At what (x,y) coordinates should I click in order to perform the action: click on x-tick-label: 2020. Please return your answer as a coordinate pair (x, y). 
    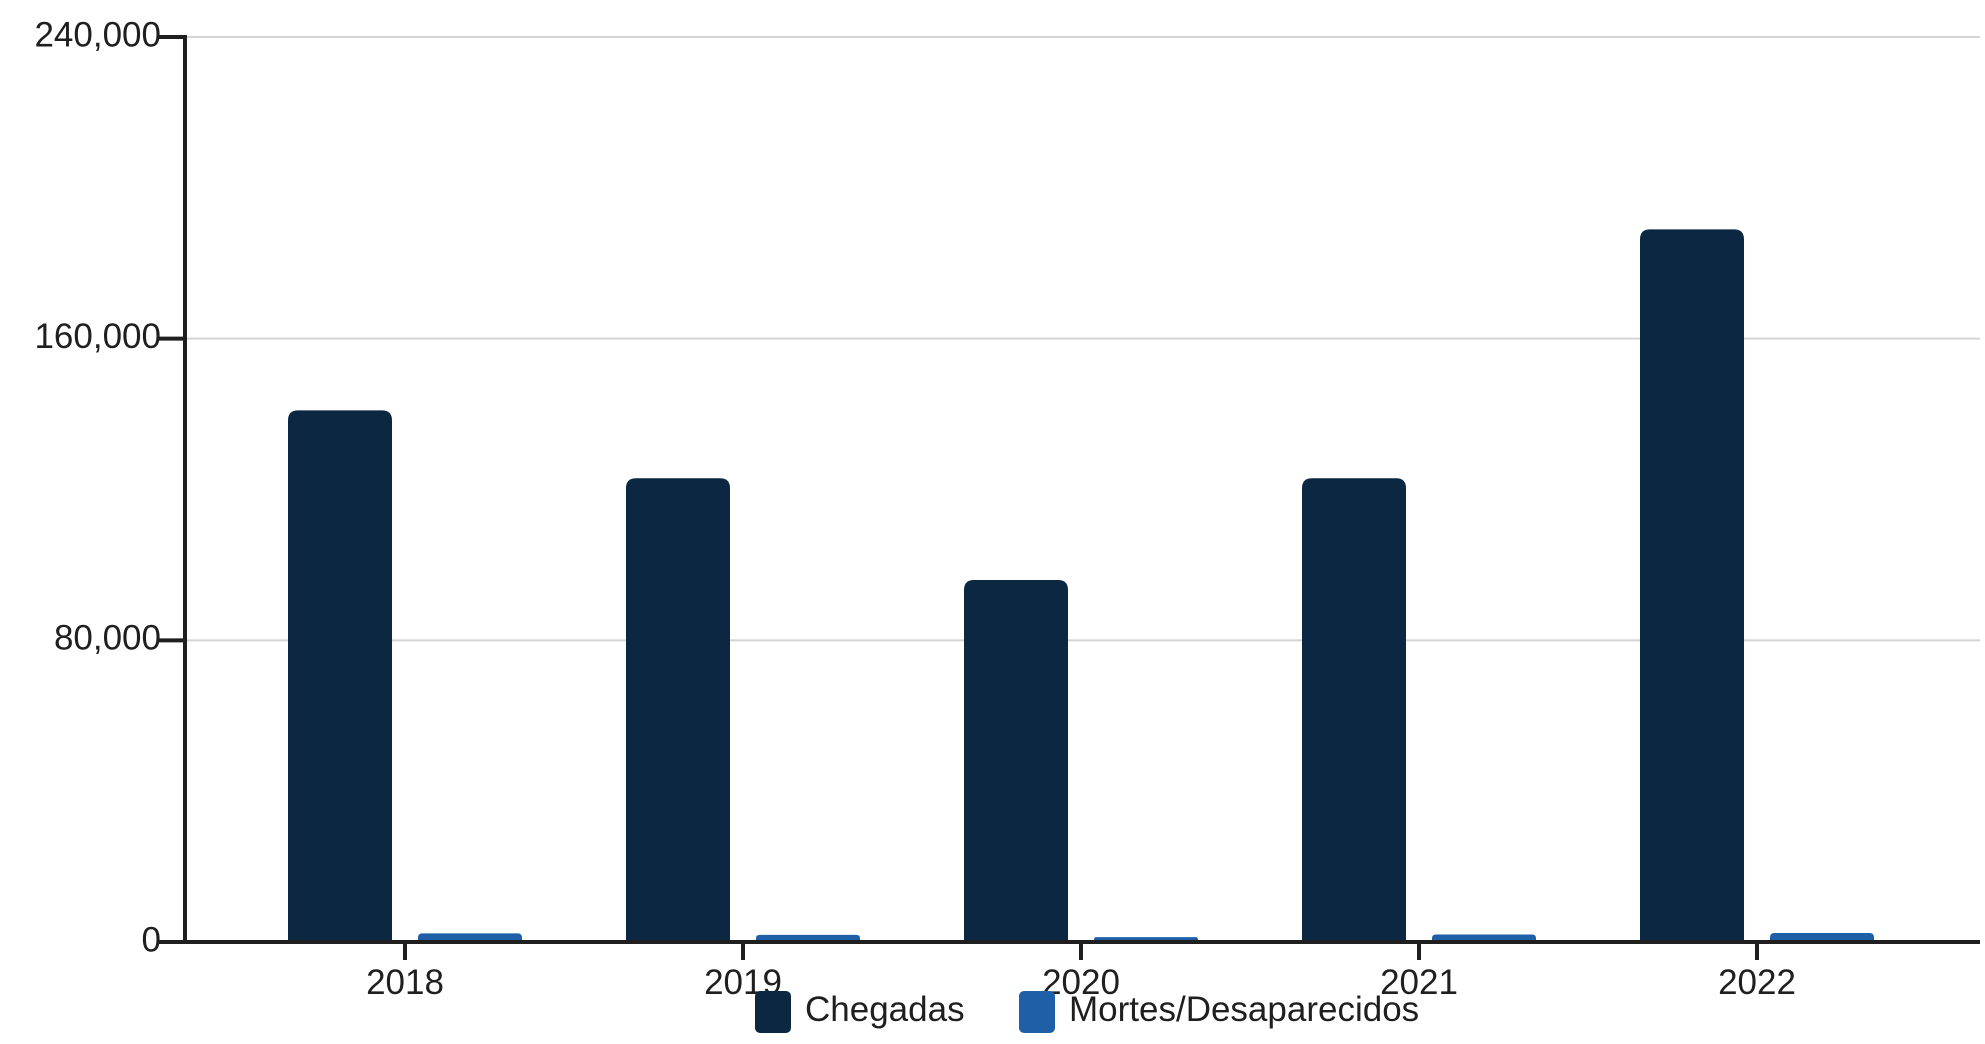
    Looking at the image, I should click on (1081, 982).